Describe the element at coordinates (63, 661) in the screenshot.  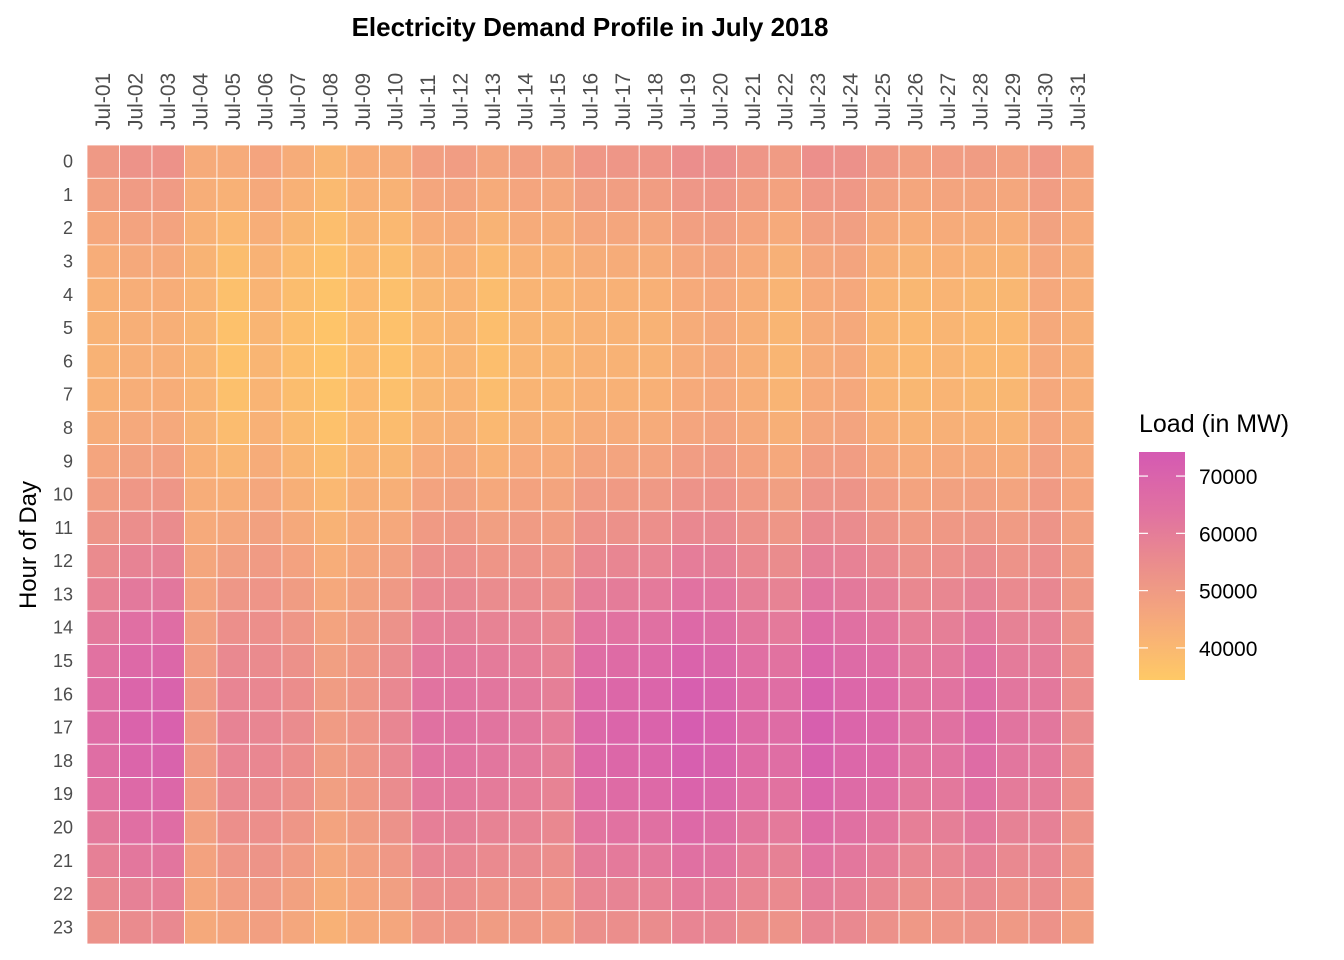
I see `y-tick-label: 15` at that location.